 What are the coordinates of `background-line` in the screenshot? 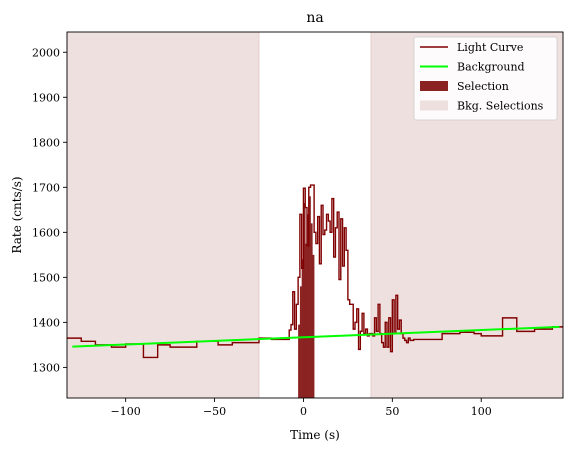 It's located at (316, 336).